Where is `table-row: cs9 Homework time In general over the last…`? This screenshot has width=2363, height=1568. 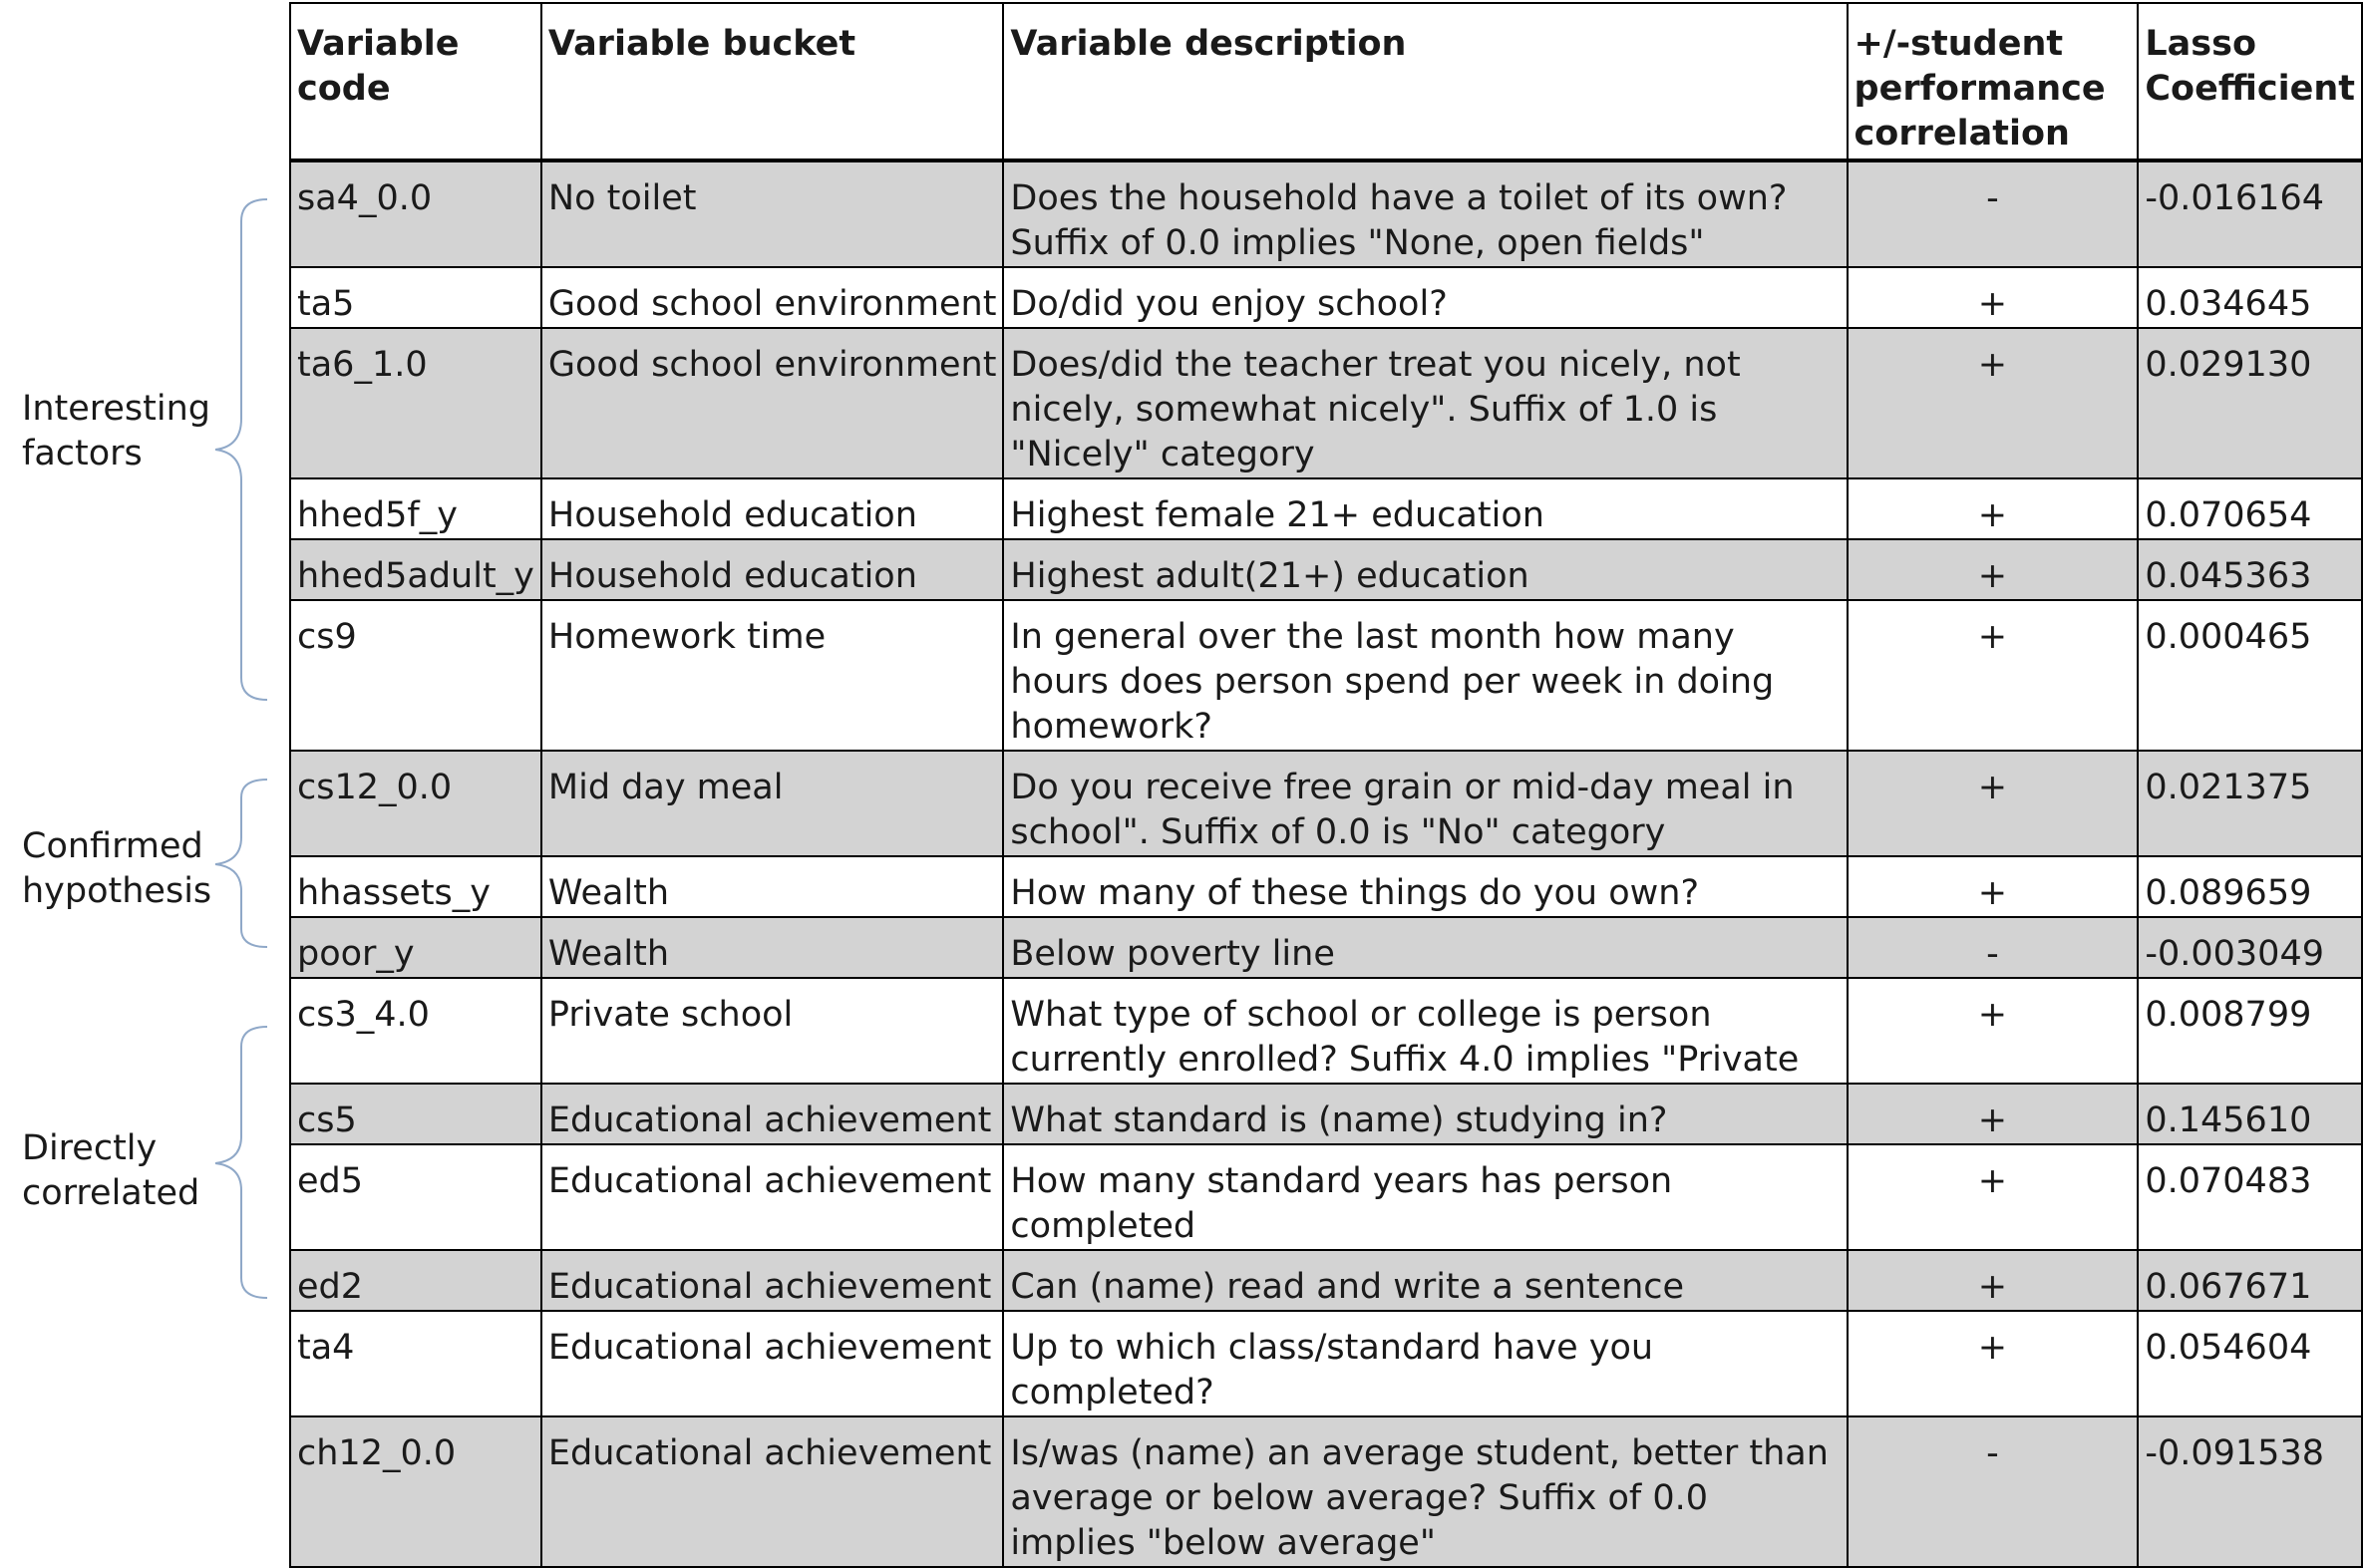 table-row: cs9 Homework time In general over the last… is located at coordinates (1326, 675).